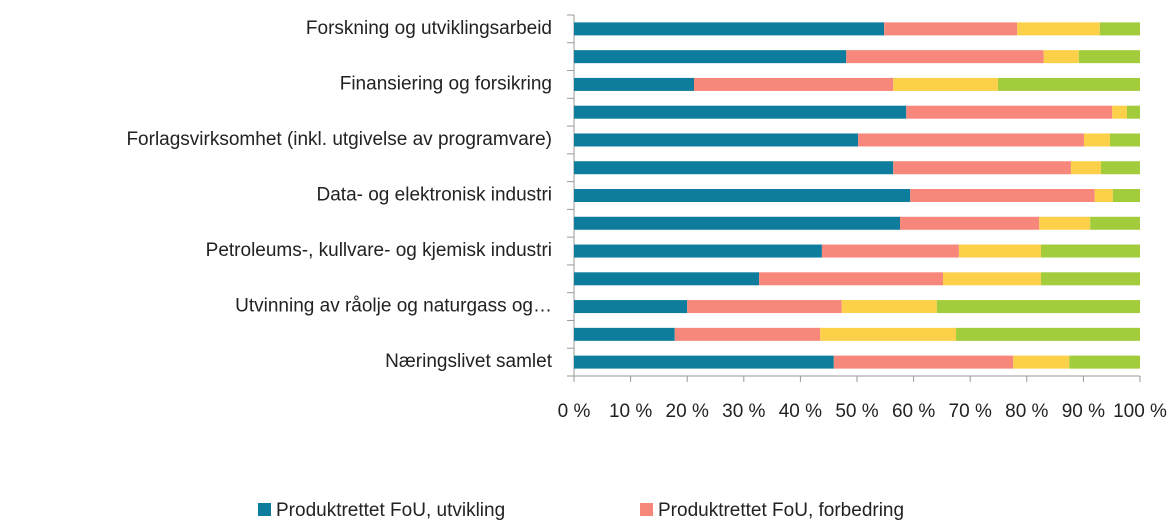  Describe the element at coordinates (913, 411) in the screenshot. I see `x-tick-label: 60 %` at that location.